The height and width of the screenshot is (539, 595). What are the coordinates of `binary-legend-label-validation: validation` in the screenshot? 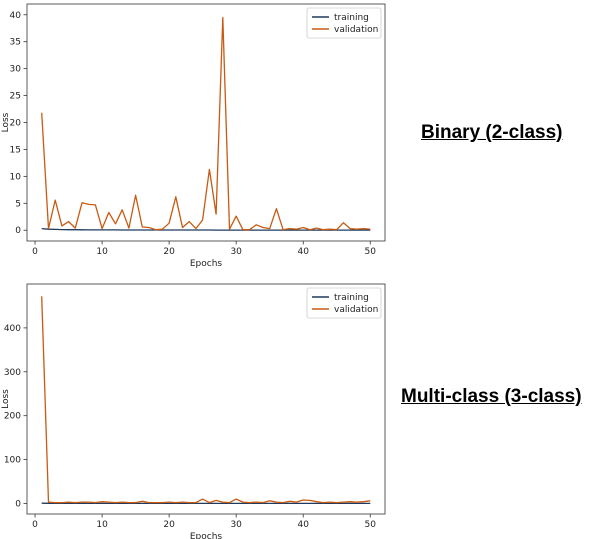 It's located at (356, 30).